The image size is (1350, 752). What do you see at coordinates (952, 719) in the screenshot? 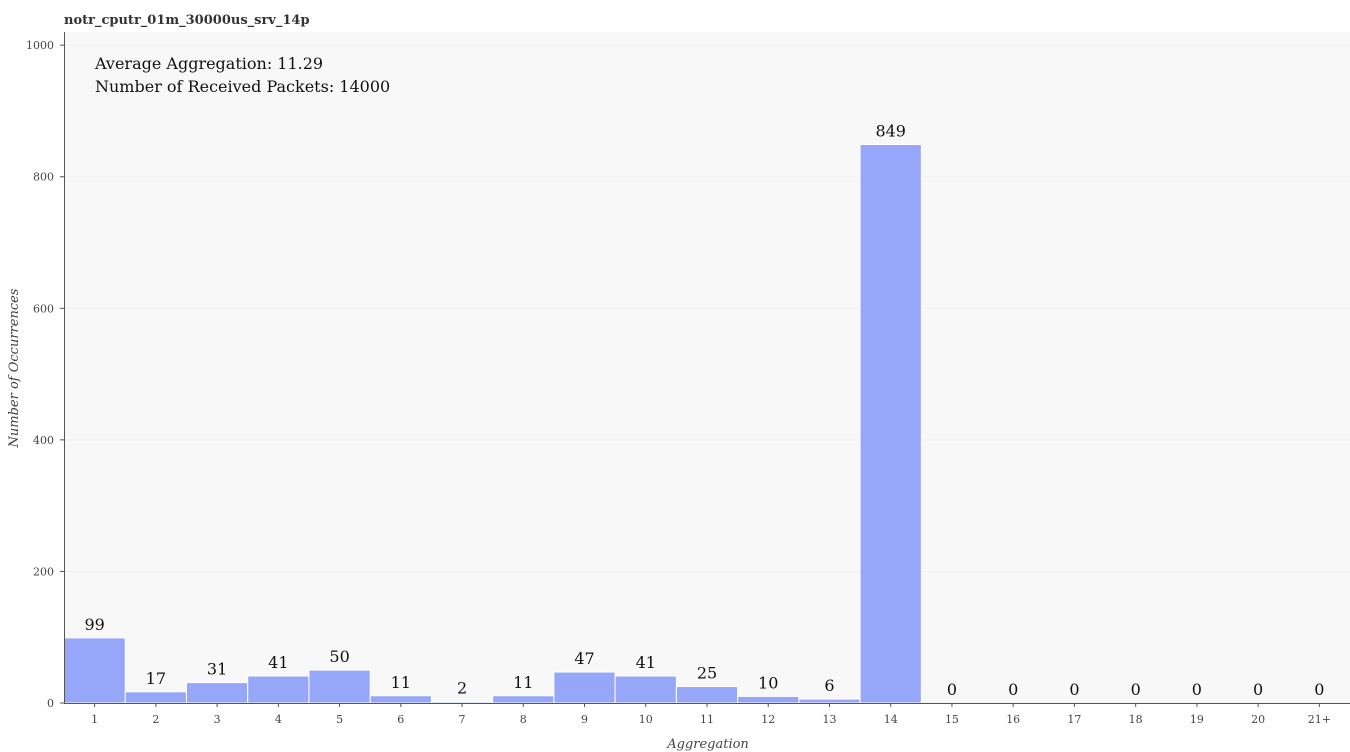
I see `x-tick-label: 15` at bounding box center [952, 719].